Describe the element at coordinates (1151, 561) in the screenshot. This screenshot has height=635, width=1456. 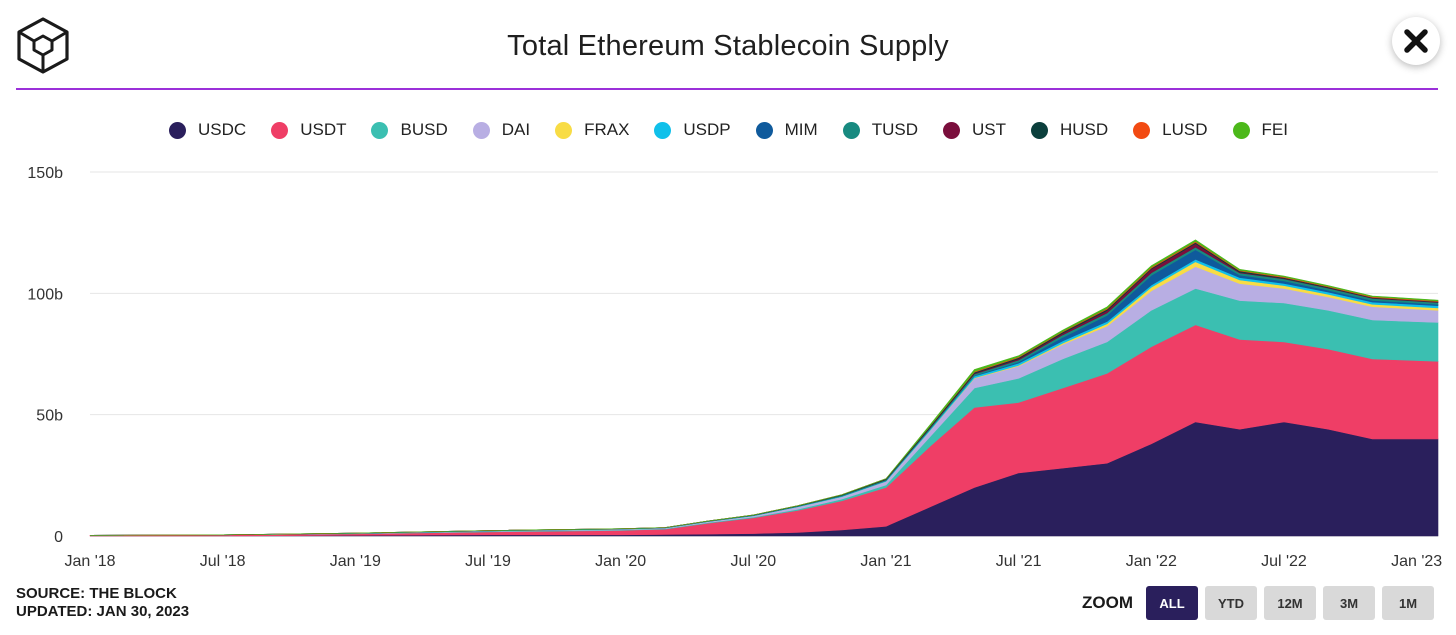
I see `x-tick-label: Jan '22` at that location.